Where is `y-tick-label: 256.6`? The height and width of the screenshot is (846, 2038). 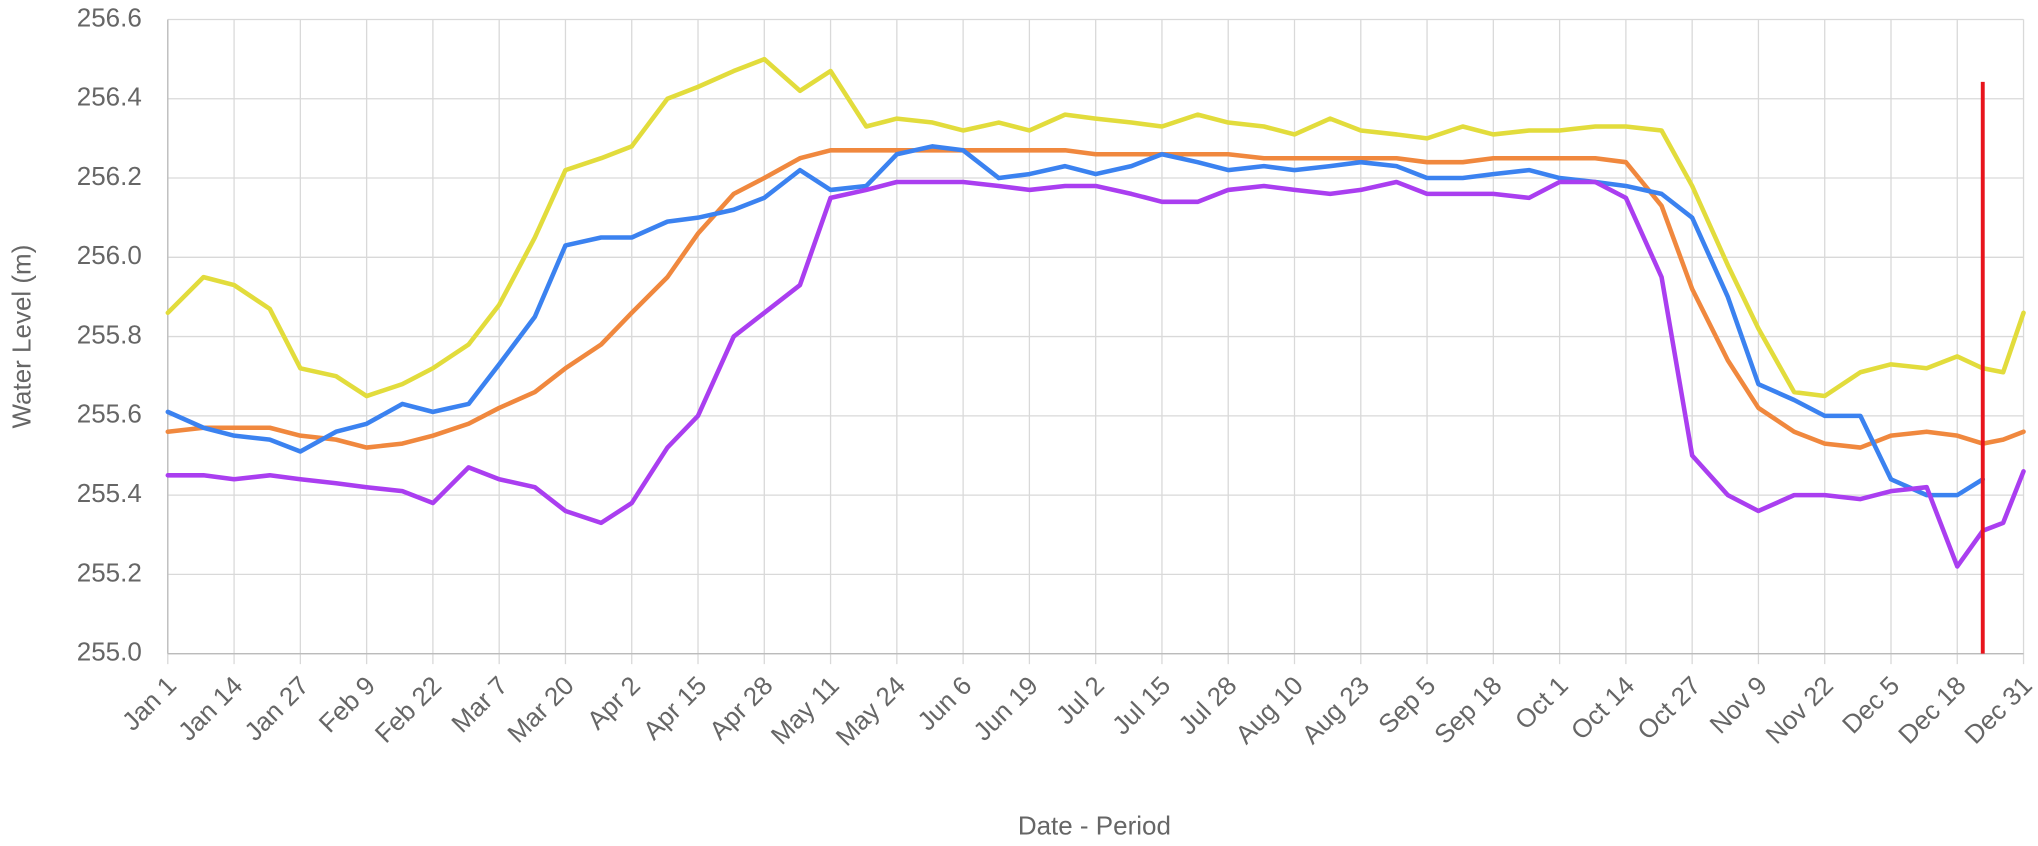 y-tick-label: 256.6 is located at coordinates (109, 17).